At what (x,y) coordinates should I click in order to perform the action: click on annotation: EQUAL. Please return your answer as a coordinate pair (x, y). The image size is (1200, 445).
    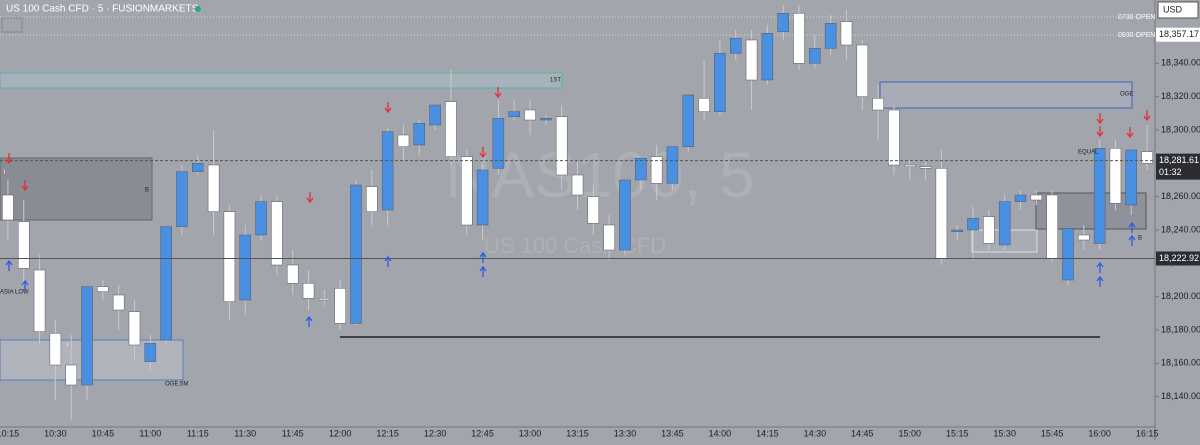
    Looking at the image, I should click on (1088, 153).